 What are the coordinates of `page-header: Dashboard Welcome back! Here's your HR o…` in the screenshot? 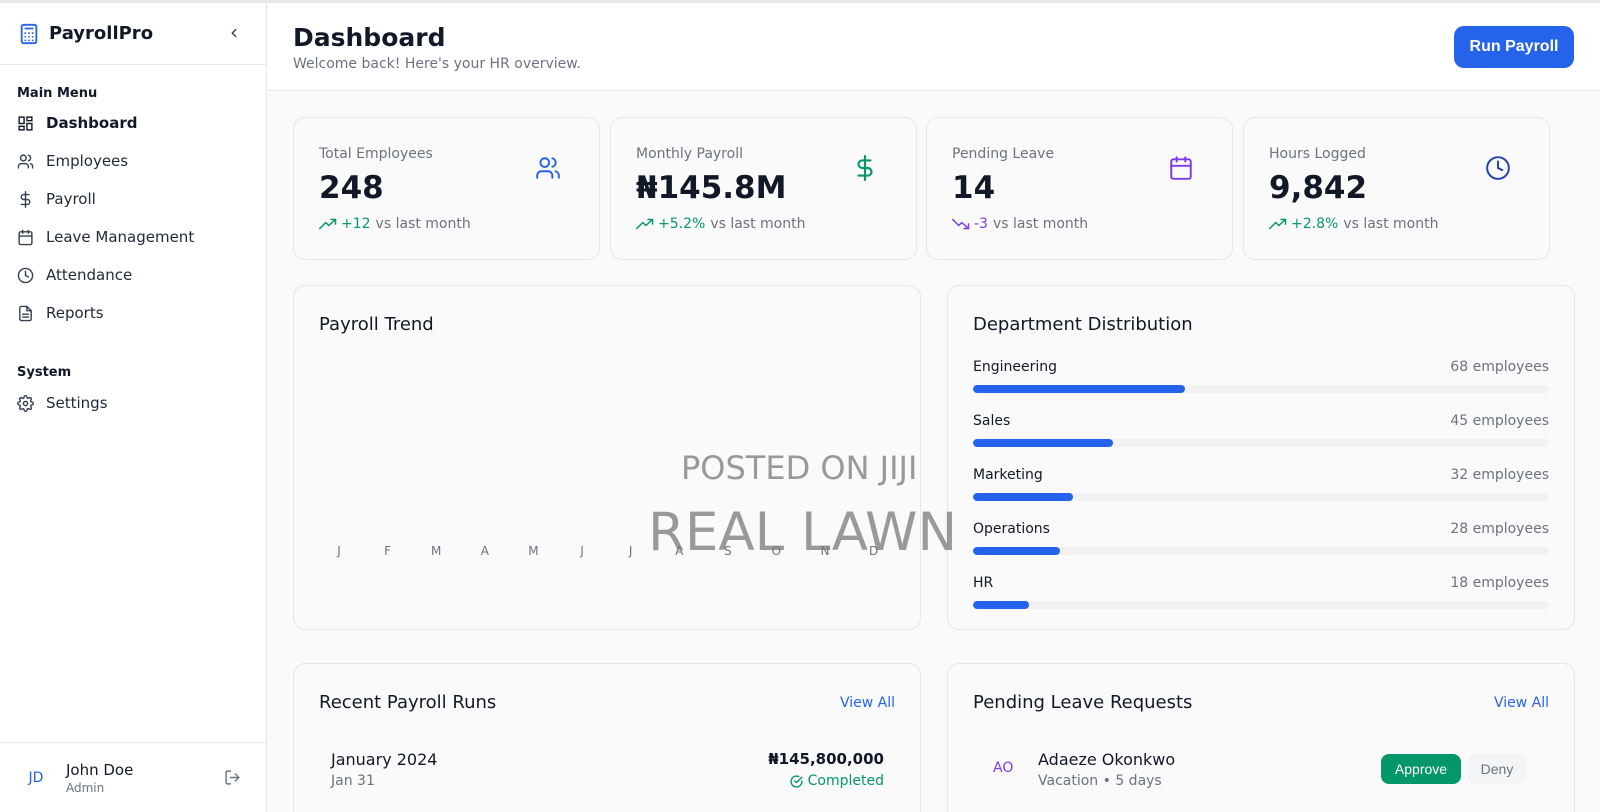 It's located at (933, 47).